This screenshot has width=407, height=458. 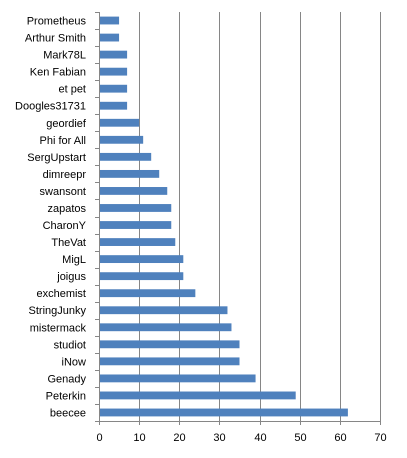 What do you see at coordinates (72, 90) in the screenshot?
I see `category-label: et pet` at bounding box center [72, 90].